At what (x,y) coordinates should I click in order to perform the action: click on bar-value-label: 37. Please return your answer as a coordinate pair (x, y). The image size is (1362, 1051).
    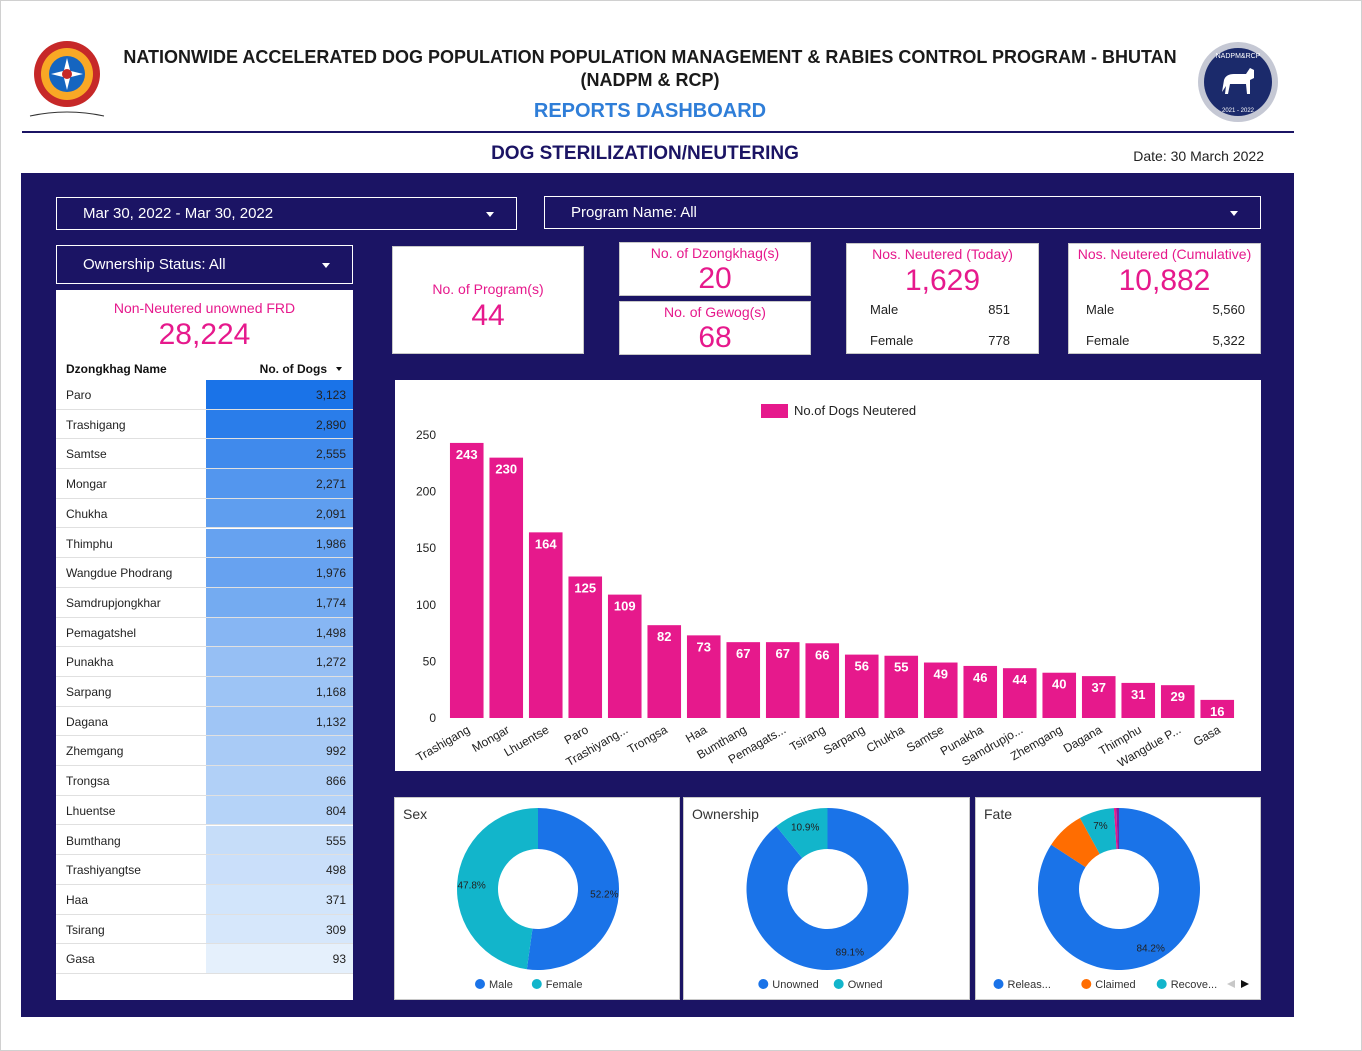
    Looking at the image, I should click on (1099, 687).